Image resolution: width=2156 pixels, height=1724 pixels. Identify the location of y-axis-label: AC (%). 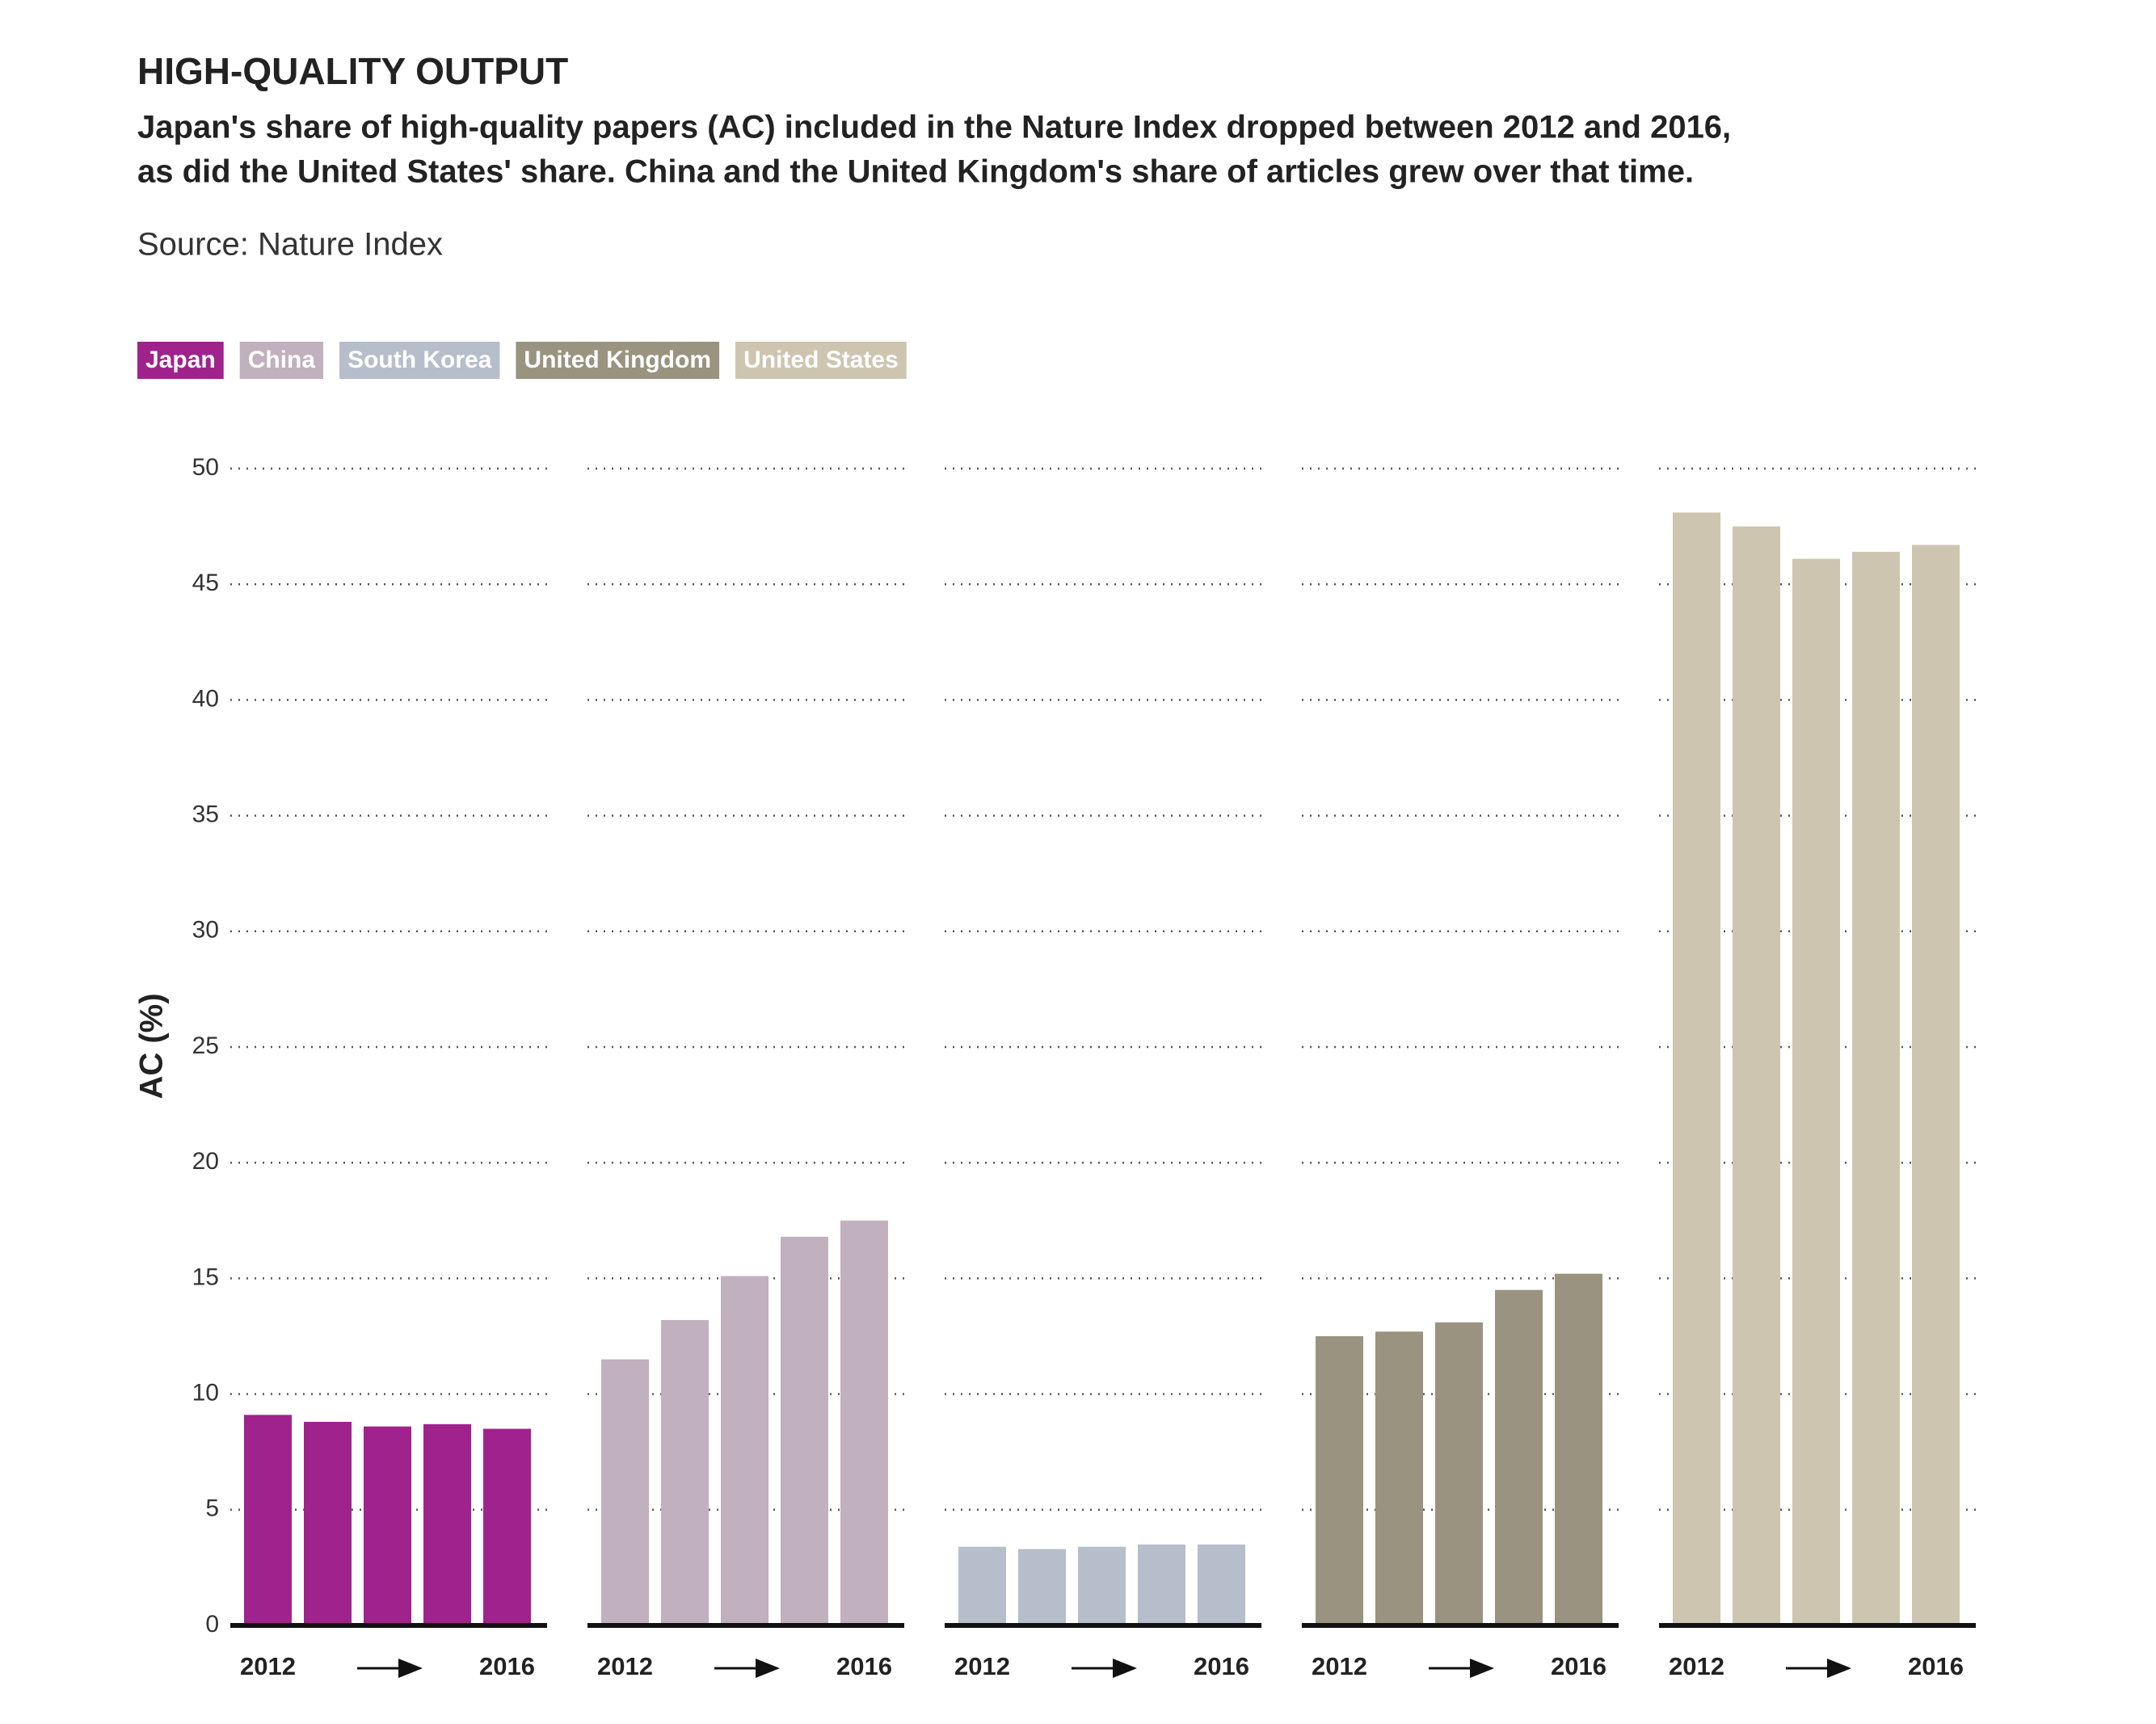
(152, 1046).